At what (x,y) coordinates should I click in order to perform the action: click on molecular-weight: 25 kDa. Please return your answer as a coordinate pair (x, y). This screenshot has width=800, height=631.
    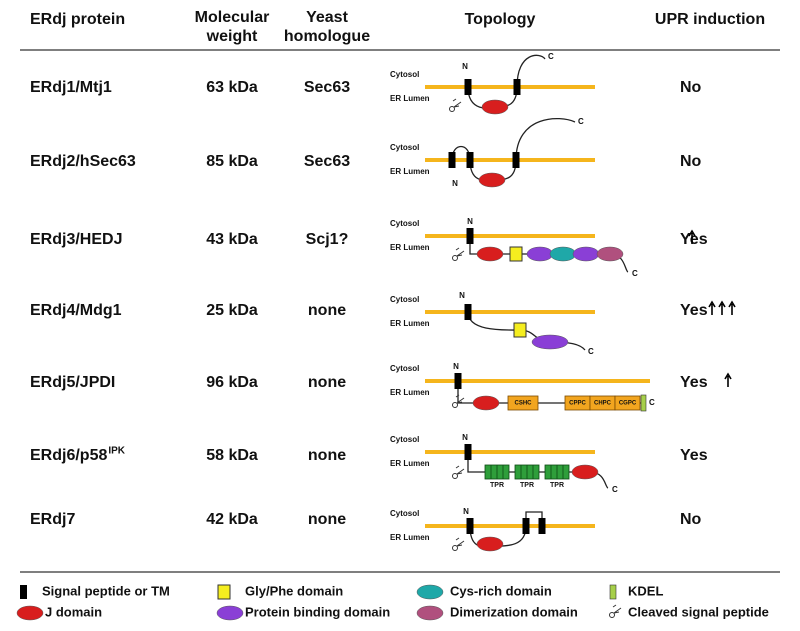
    Looking at the image, I should click on (232, 310).